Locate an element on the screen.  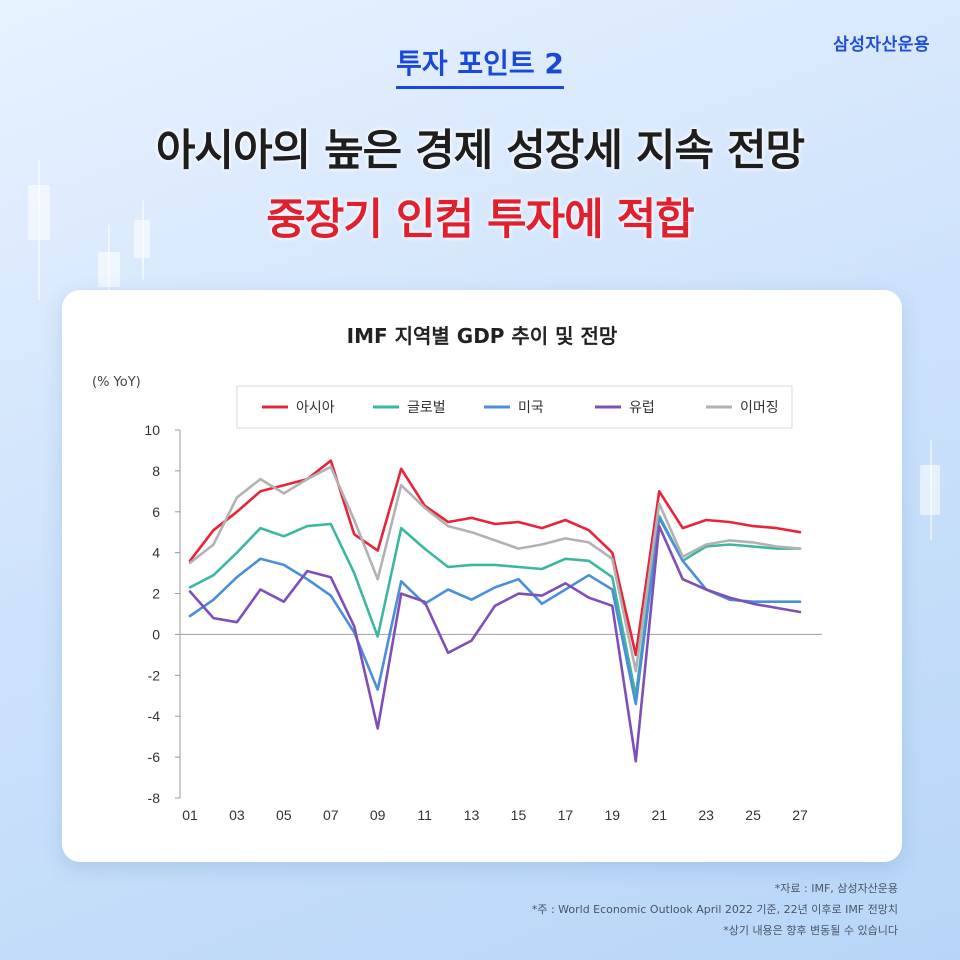
brand-logo-text: 삼성자산운용 is located at coordinates (881, 45).